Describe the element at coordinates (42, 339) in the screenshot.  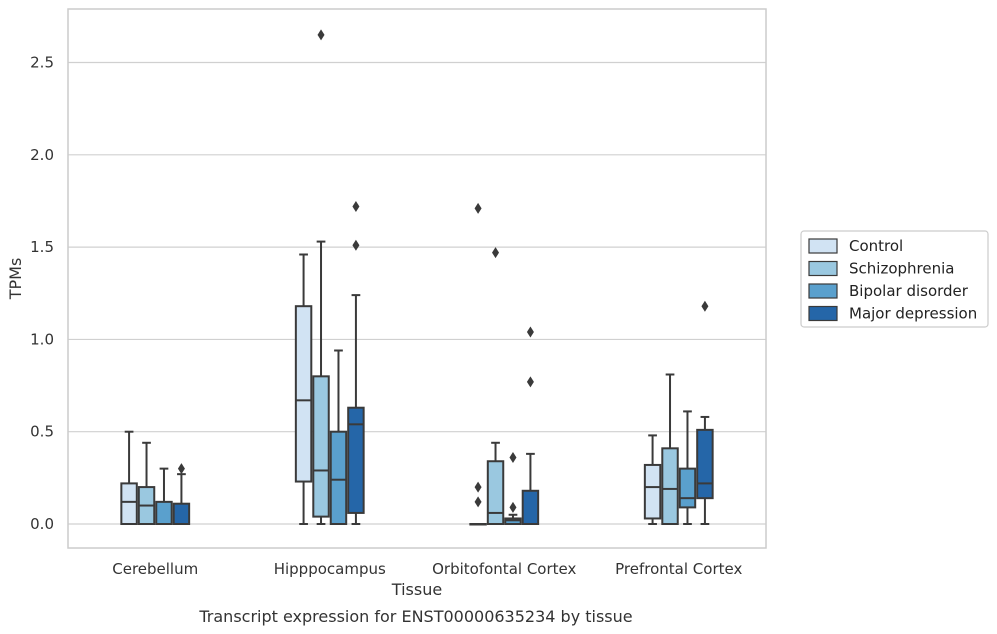
I see `y-tick-label: 1.0` at that location.